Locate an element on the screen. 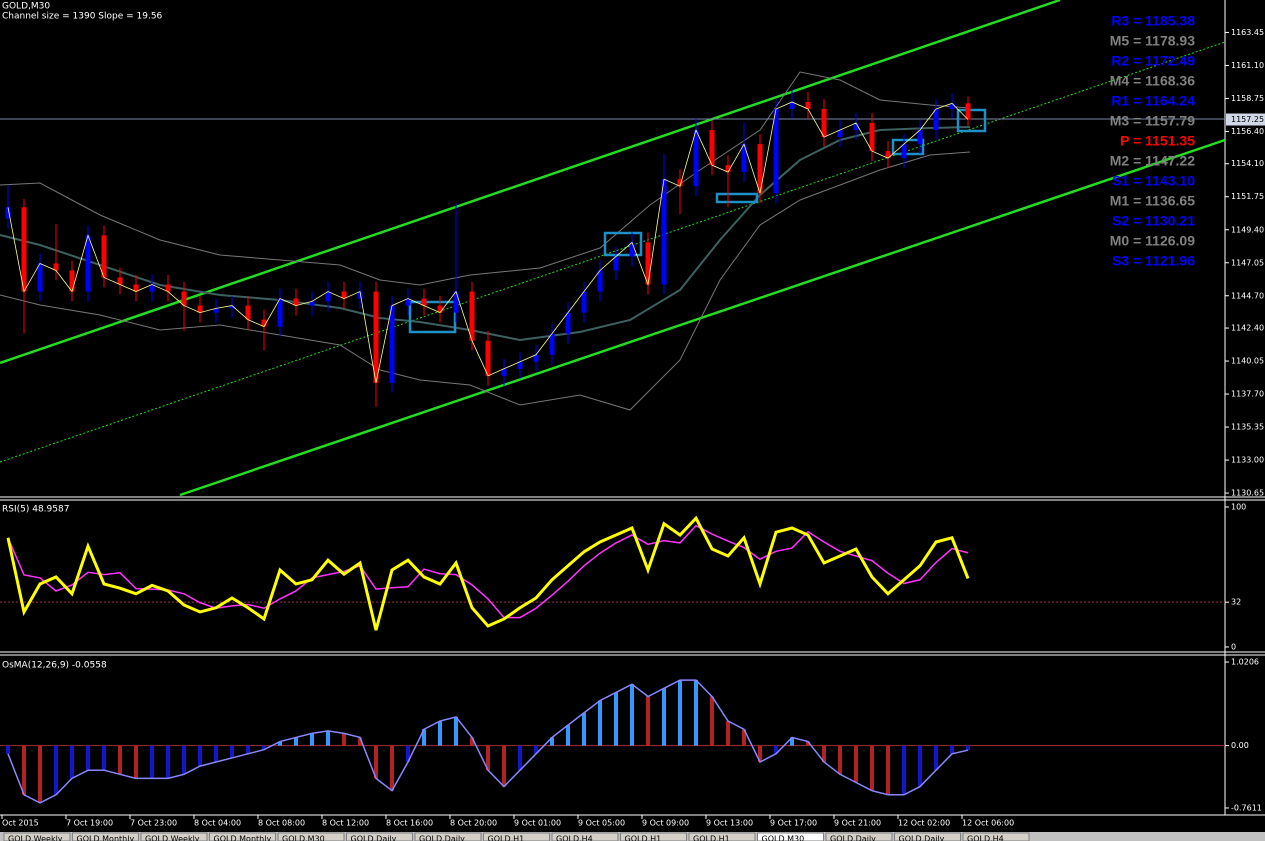  pivot-level: S2 = 1130.21 is located at coordinates (1153, 221).